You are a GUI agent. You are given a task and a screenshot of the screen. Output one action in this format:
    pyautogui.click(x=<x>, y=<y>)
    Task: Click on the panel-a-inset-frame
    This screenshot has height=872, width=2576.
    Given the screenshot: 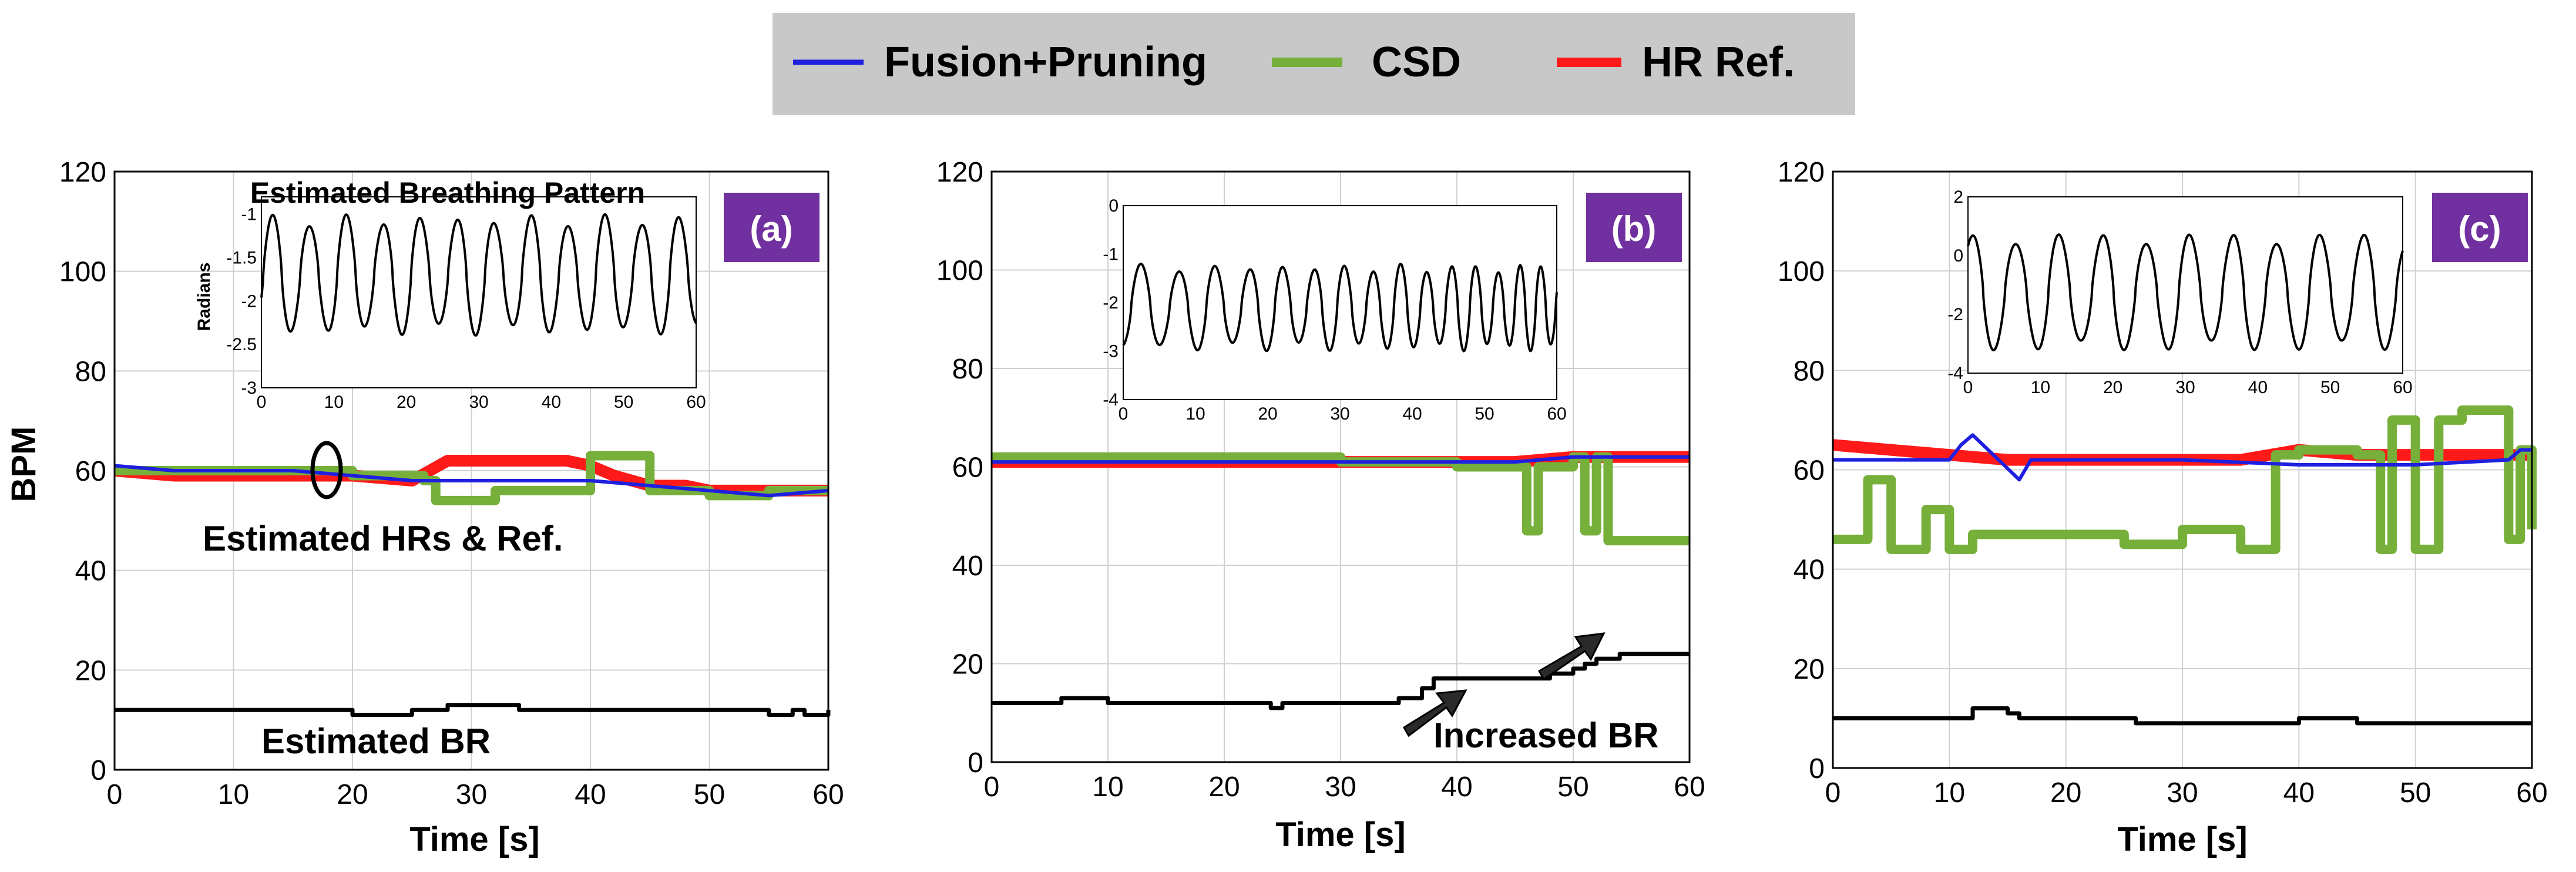 What is the action you would take?
    pyautogui.click(x=479, y=292)
    